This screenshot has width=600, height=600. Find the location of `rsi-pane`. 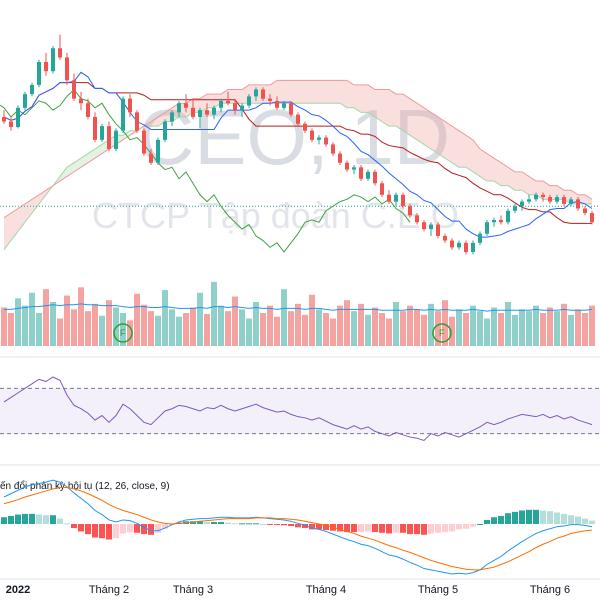

rsi-pane is located at coordinates (300, 409).